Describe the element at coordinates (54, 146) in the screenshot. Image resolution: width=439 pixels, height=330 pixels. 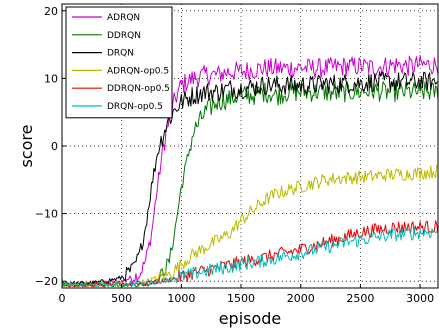
I see `y-tick-label: 0` at that location.